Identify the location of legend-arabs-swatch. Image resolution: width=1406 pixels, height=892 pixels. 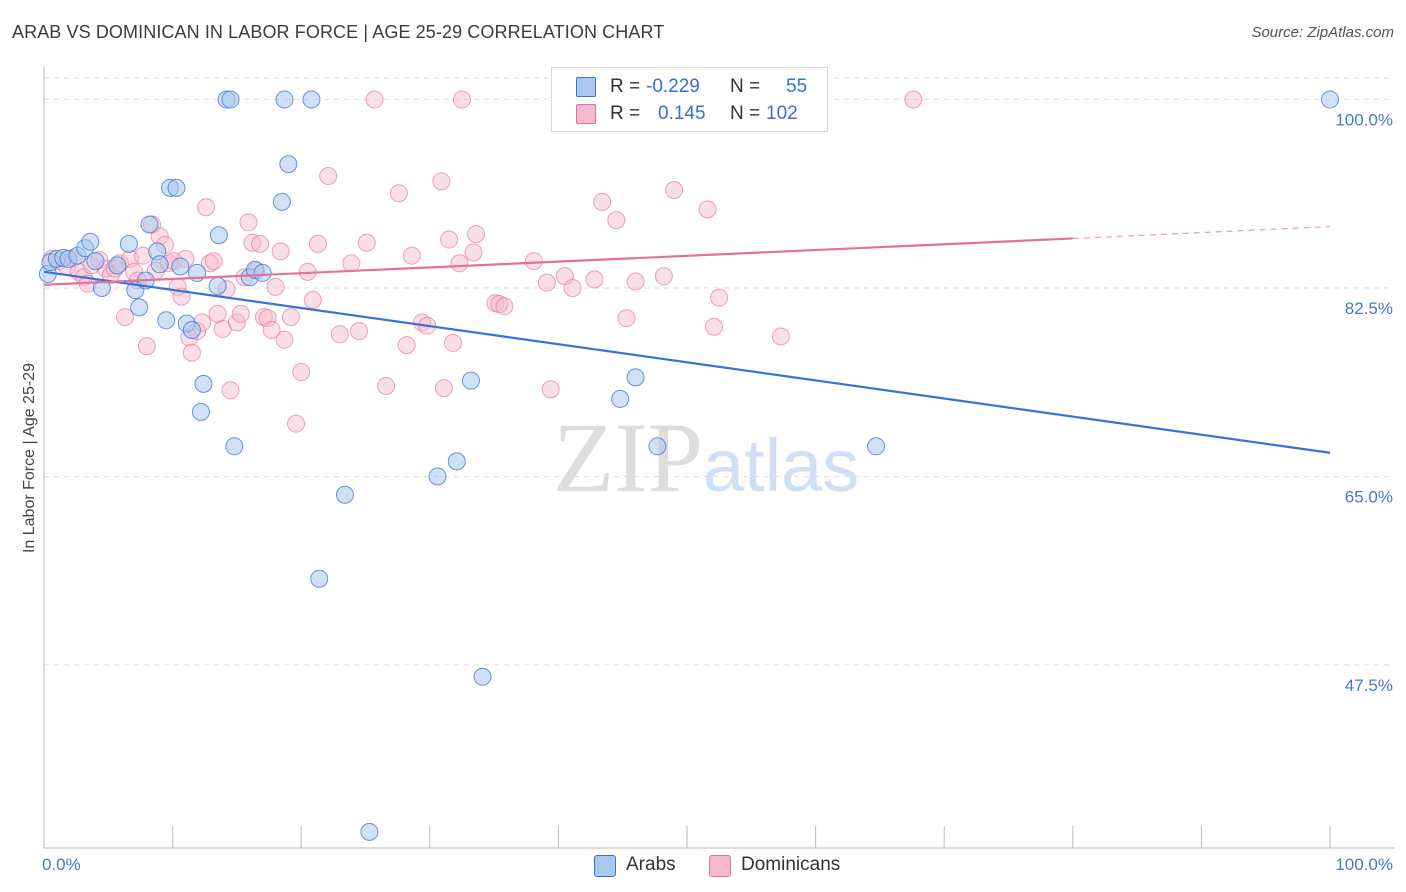
(605, 866).